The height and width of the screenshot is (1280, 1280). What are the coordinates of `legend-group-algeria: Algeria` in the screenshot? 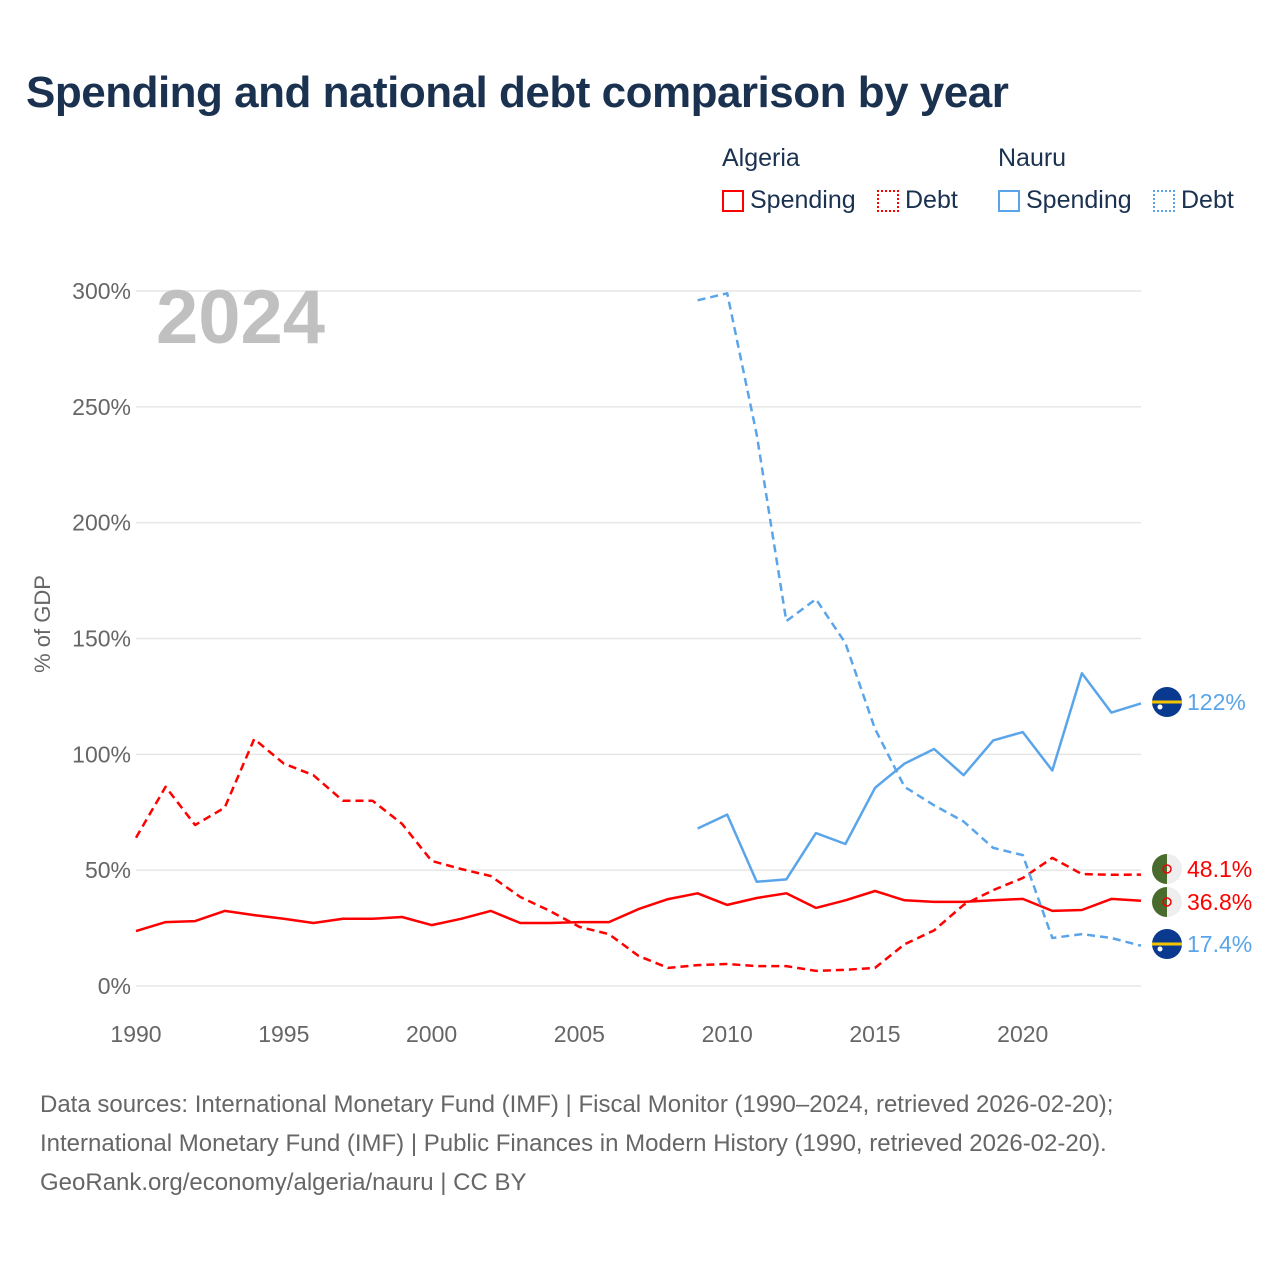 It's located at (761, 158).